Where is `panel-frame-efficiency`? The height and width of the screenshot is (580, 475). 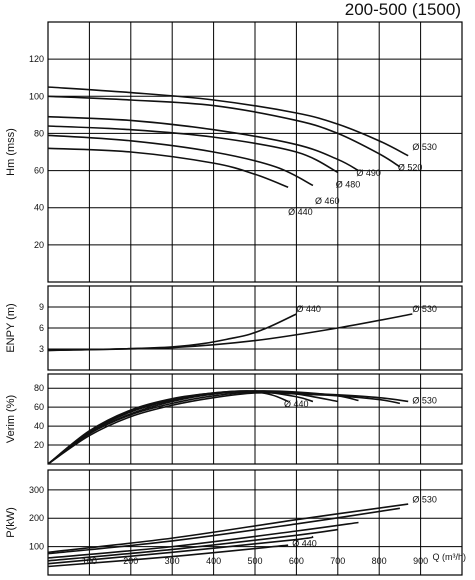
panel-frame-efficiency is located at coordinates (255, 419).